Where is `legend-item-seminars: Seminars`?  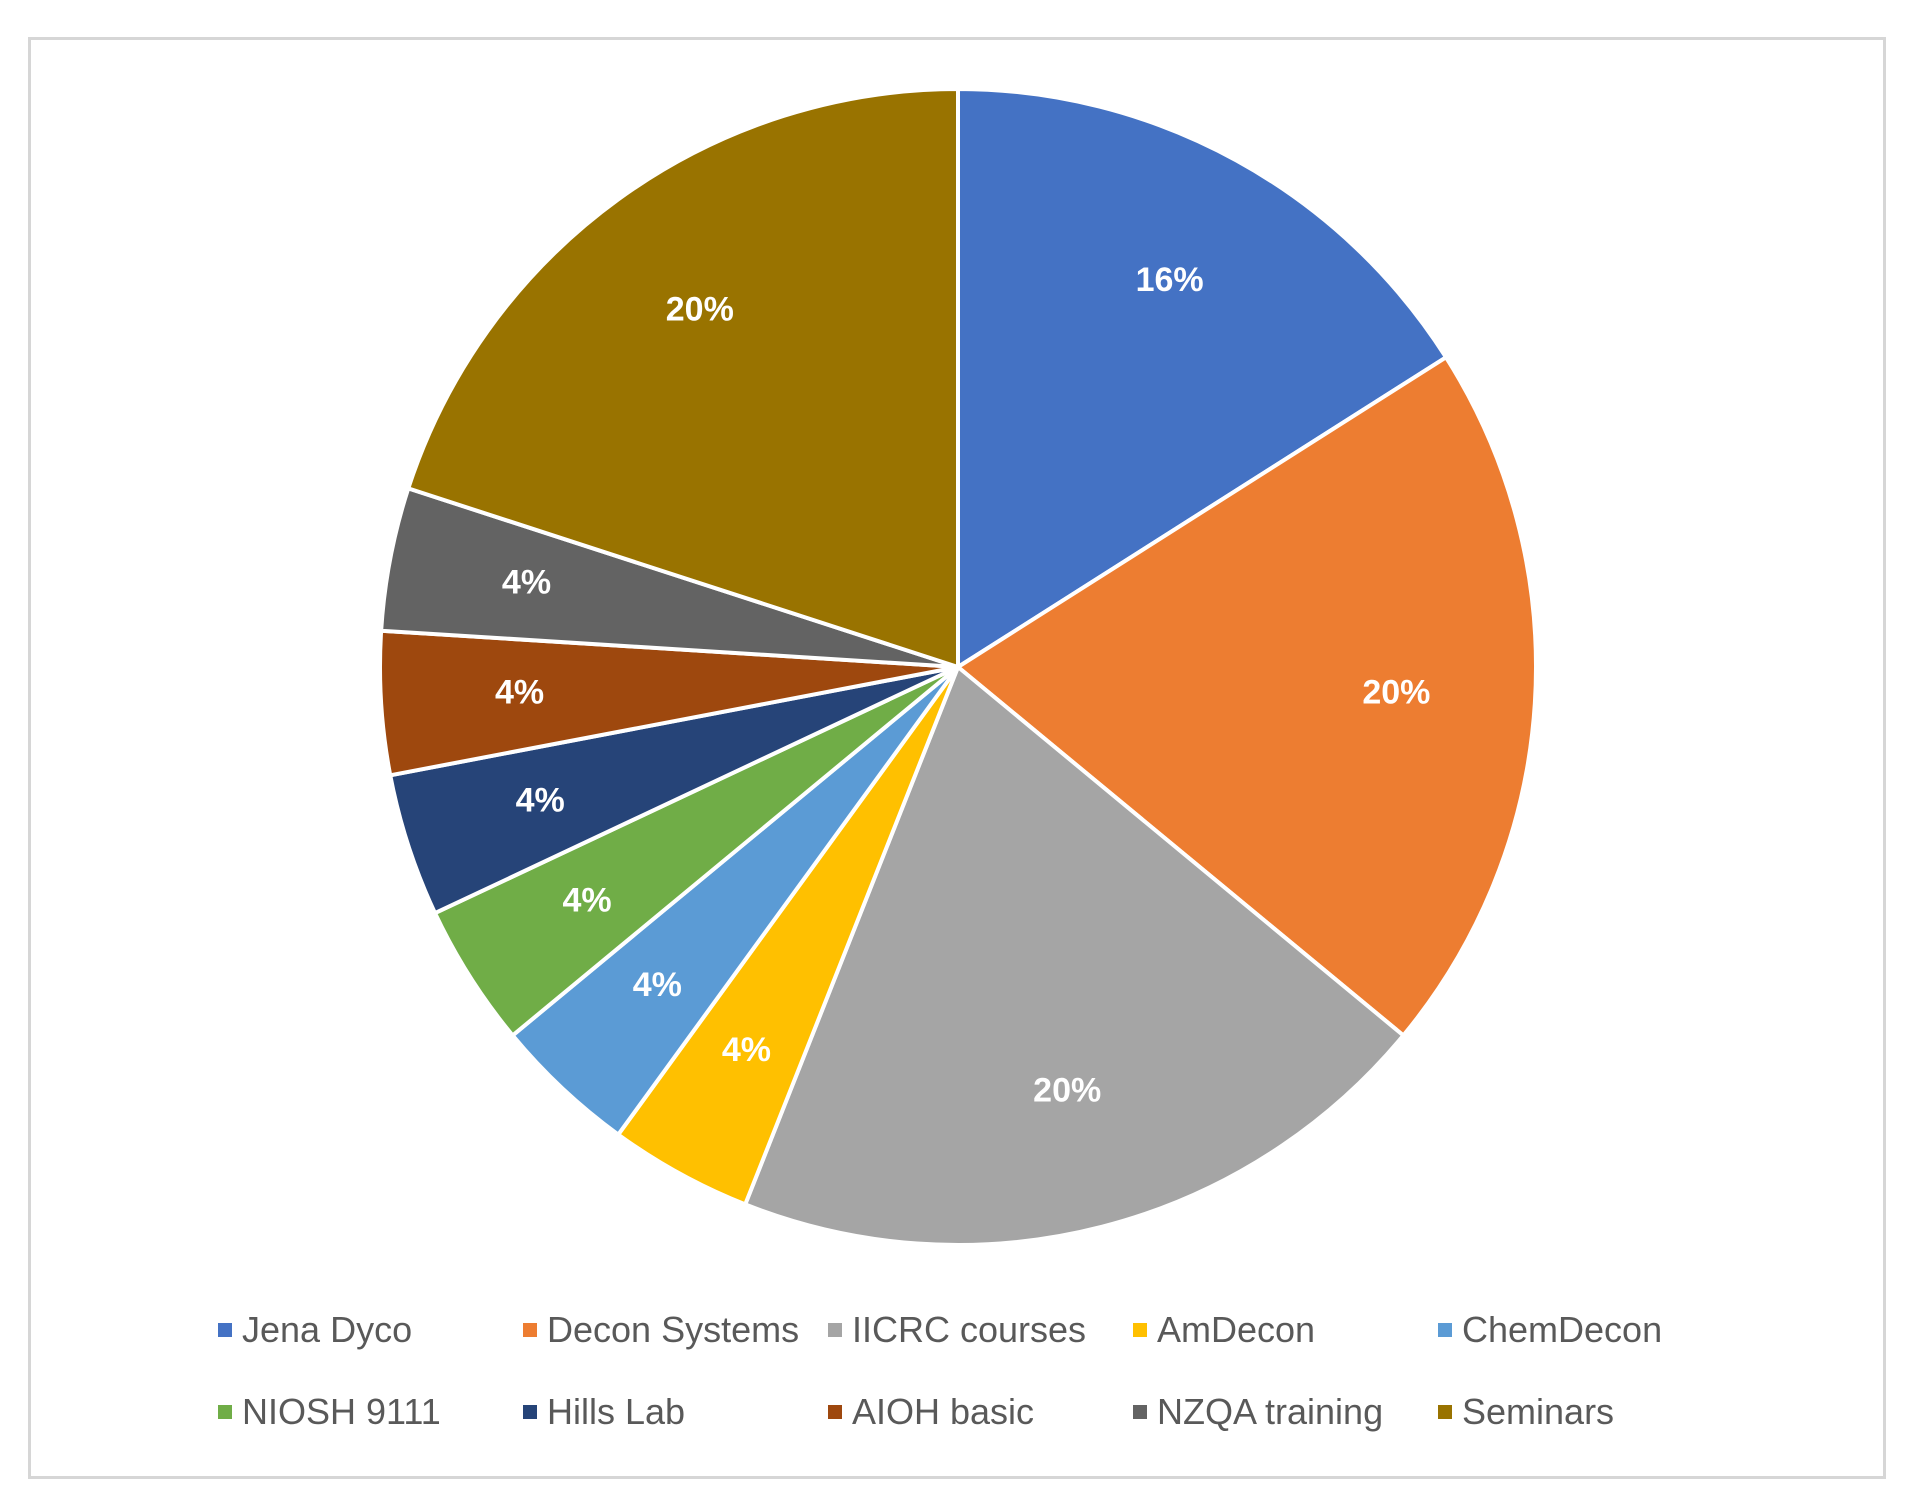
legend-item-seminars: Seminars is located at coordinates (1590, 1412).